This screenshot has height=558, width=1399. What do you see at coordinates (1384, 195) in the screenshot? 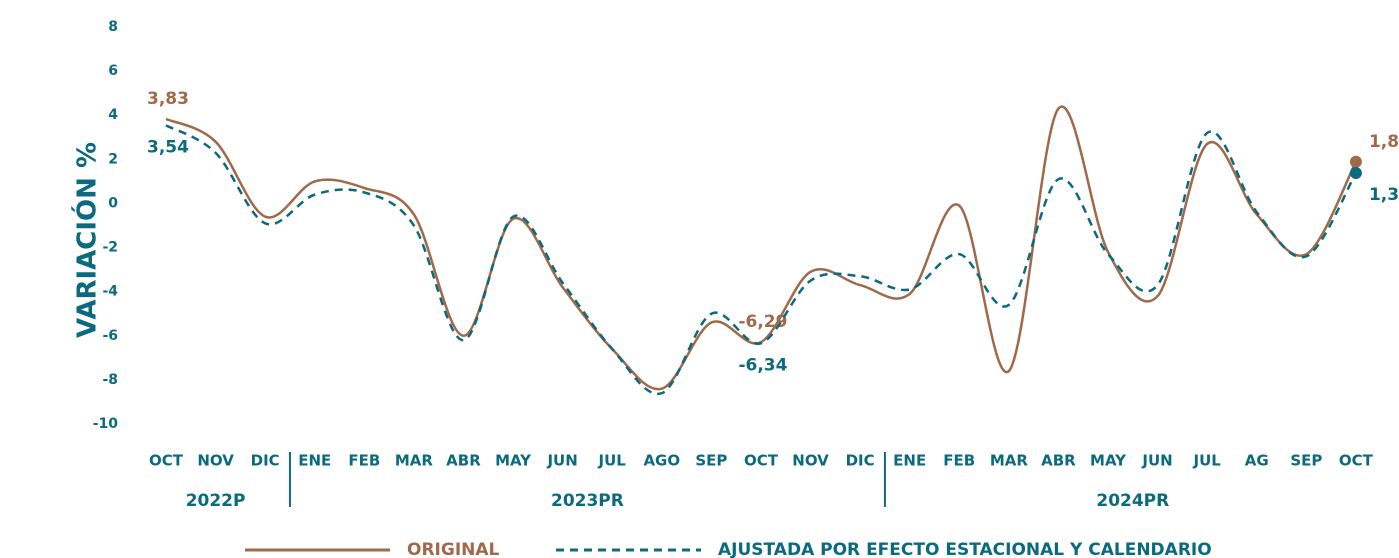
I see `data-label: 1,38` at bounding box center [1384, 195].